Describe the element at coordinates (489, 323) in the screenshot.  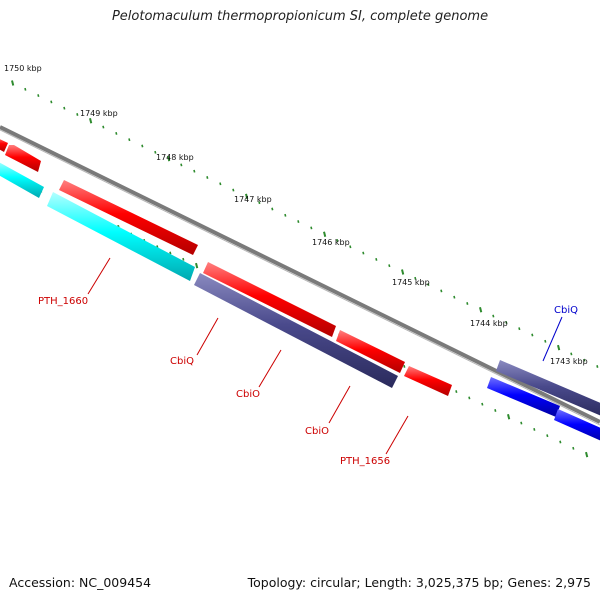
I see `tick-label: 1744 kbp` at that location.